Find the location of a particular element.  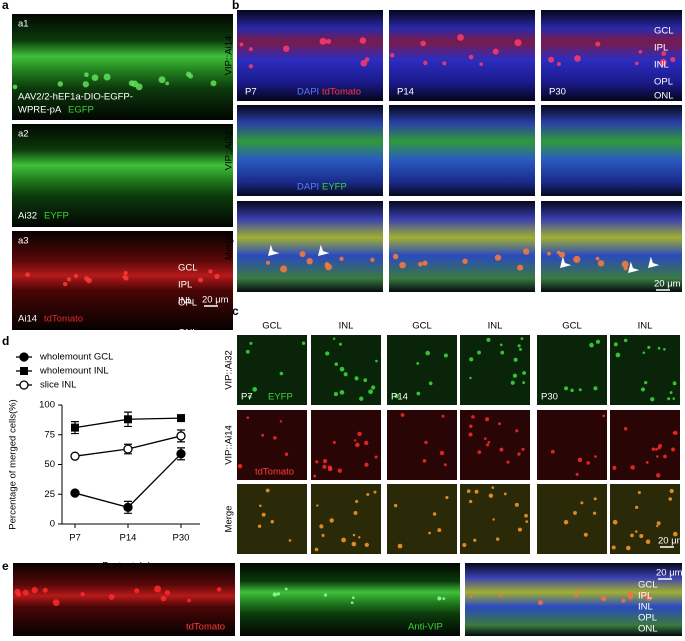

panel-letter: e is located at coordinates (5, 566).